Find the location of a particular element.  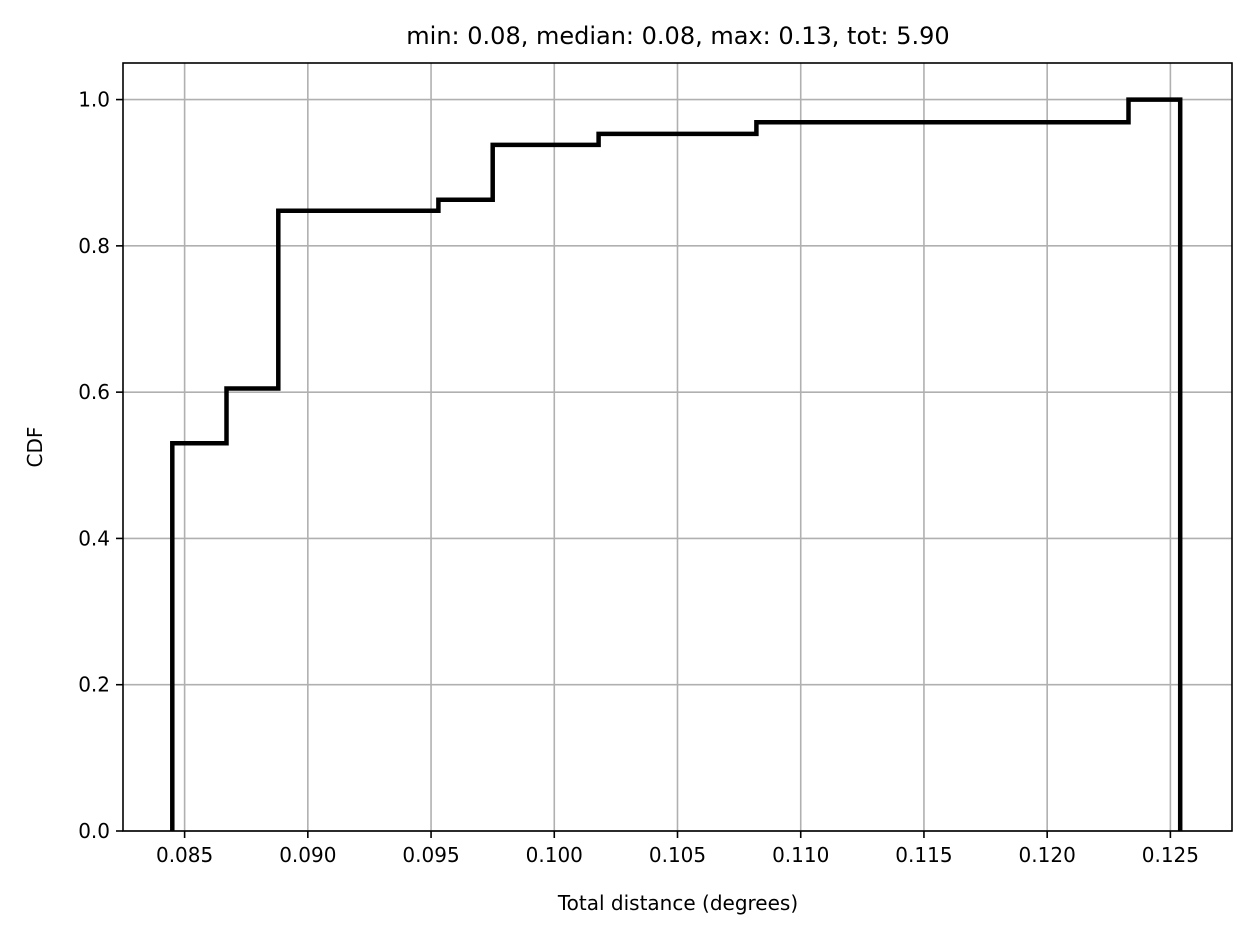

y-tick-label: 0.0 is located at coordinates (94, 831).